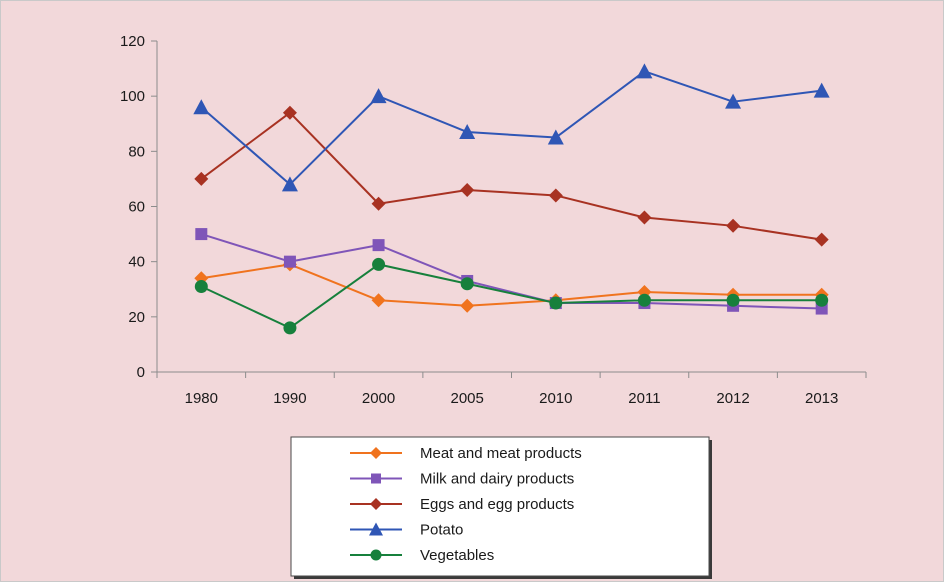  I want to click on legend-item-1: Milk and dairy products, so click(462, 479).